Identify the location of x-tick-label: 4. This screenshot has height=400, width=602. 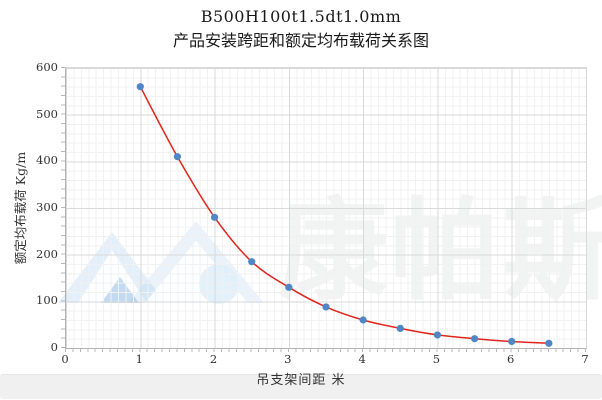
(362, 359).